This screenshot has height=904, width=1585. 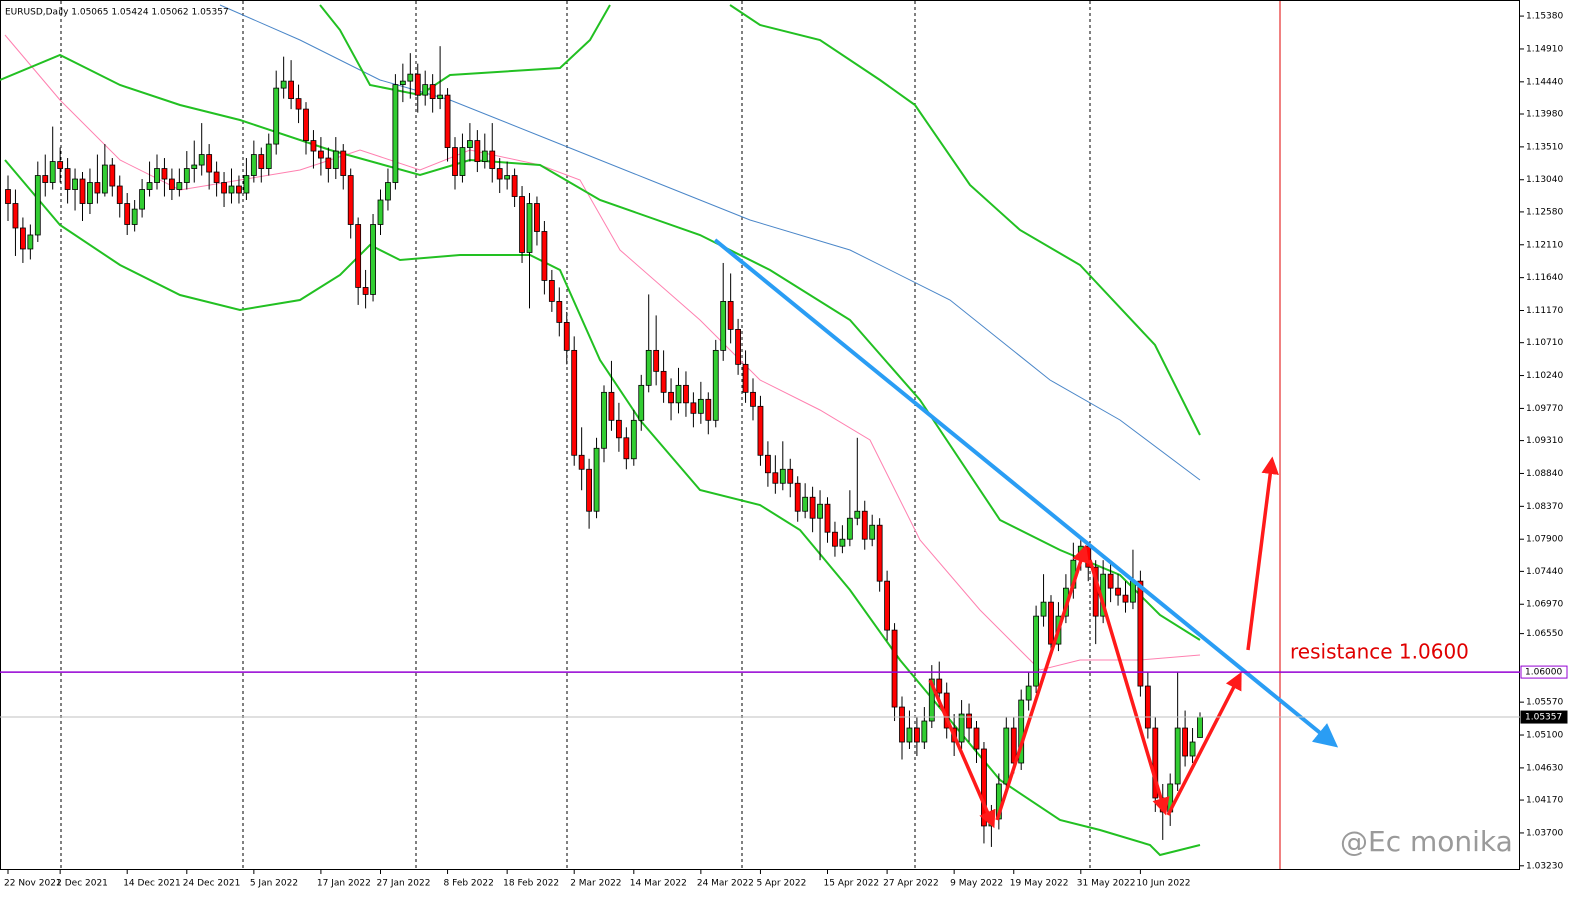 What do you see at coordinates (1544, 605) in the screenshot?
I see `y-tick-label: 1.06970` at bounding box center [1544, 605].